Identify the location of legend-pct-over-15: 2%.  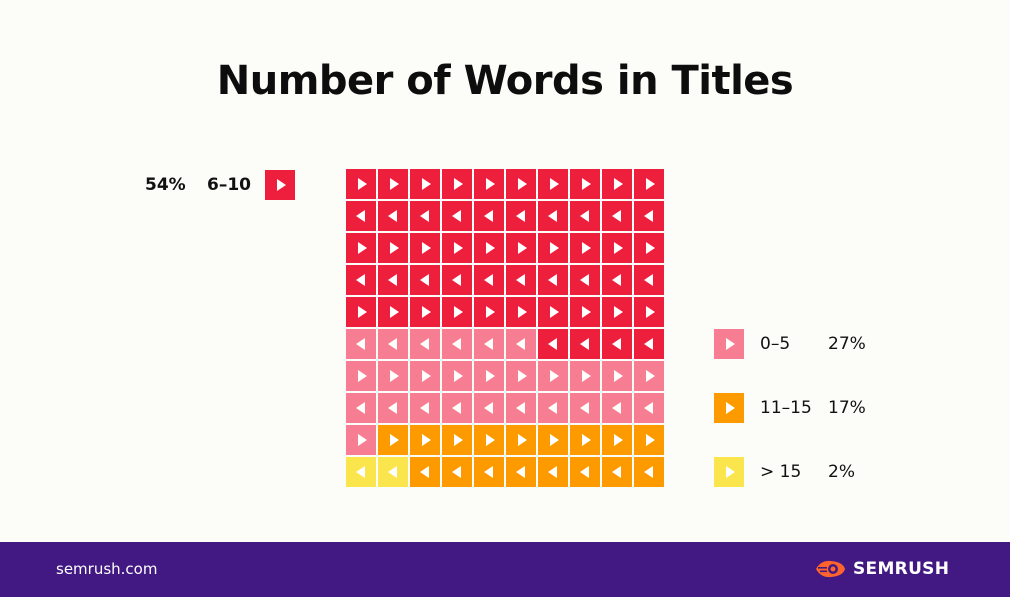
(841, 472).